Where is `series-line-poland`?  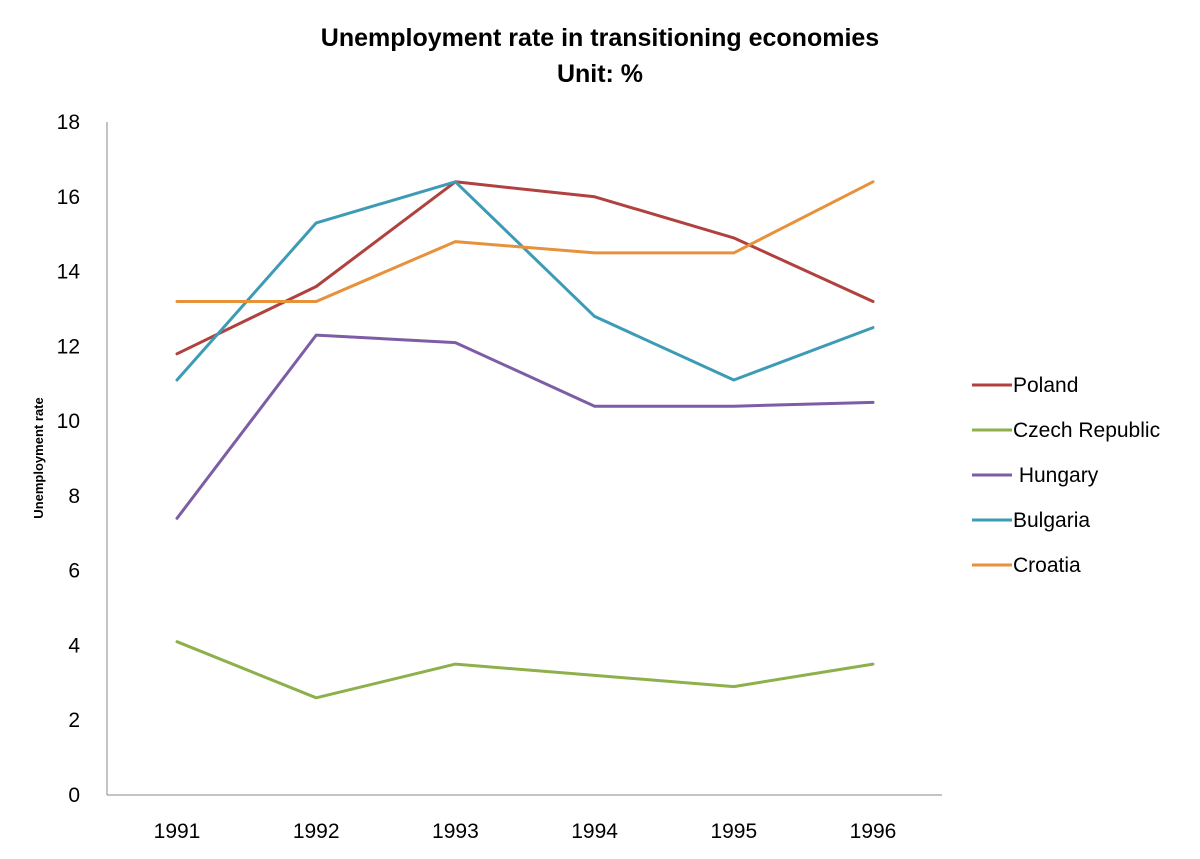 series-line-poland is located at coordinates (525, 268).